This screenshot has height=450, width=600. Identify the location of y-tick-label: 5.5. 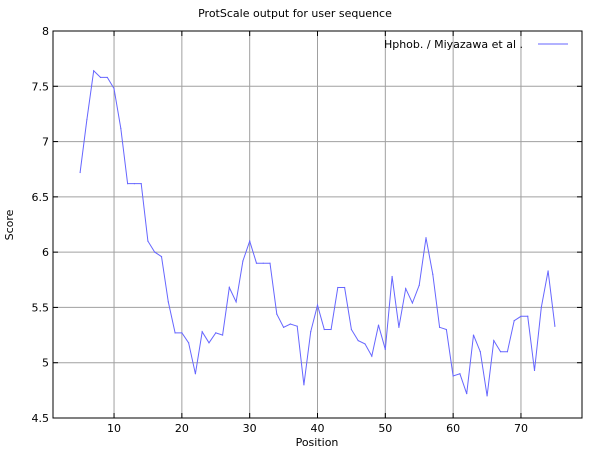
(41, 307).